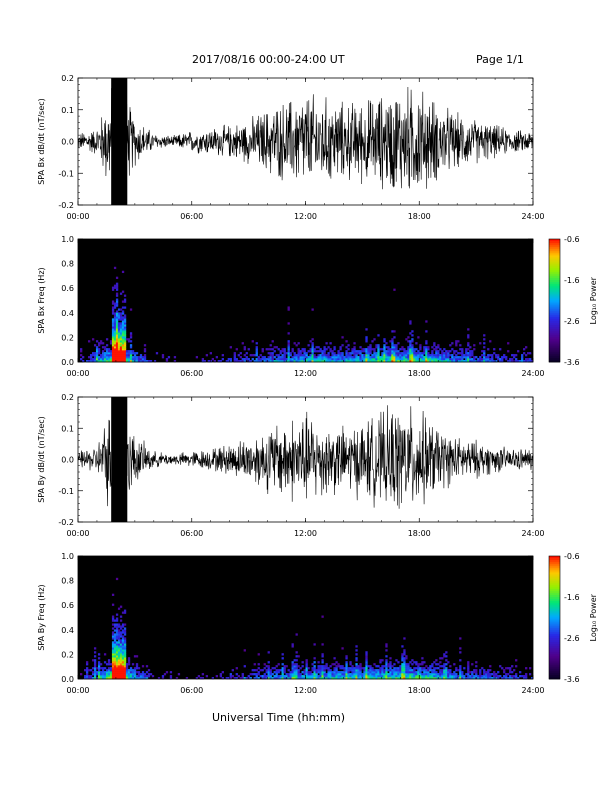 This screenshot has height=792, width=612. I want to click on x-tick-label: 24:00, so click(532, 216).